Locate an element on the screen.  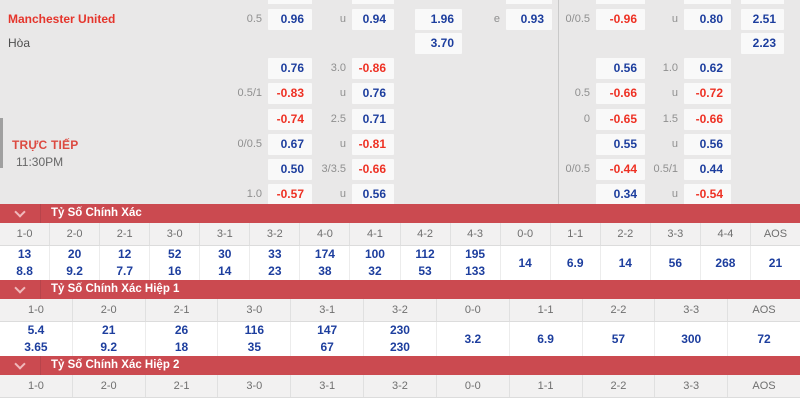
odds-button: -0.83 is located at coordinates (290, 93).